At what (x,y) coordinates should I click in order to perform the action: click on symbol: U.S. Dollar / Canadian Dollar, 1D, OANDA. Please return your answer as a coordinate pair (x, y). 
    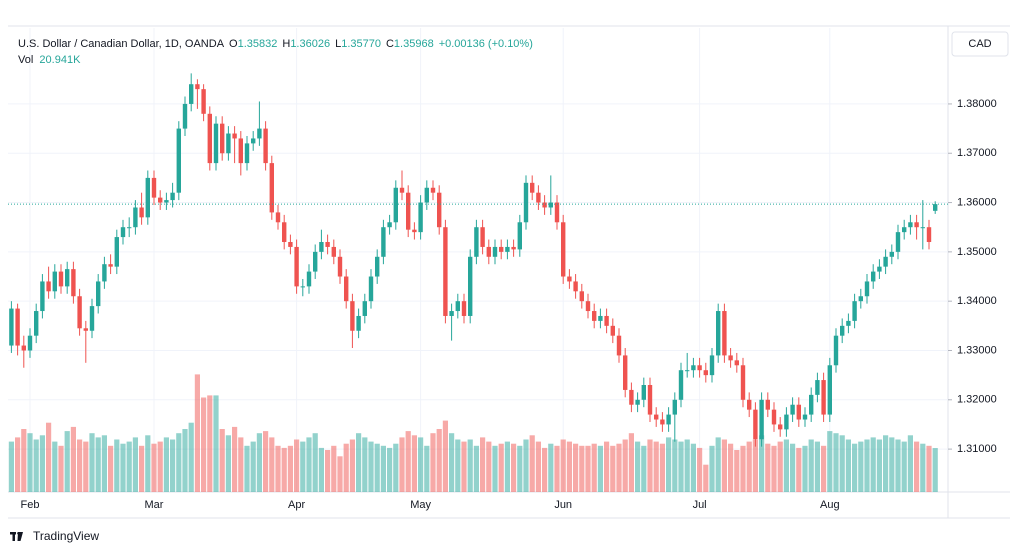
    Looking at the image, I should click on (121, 44).